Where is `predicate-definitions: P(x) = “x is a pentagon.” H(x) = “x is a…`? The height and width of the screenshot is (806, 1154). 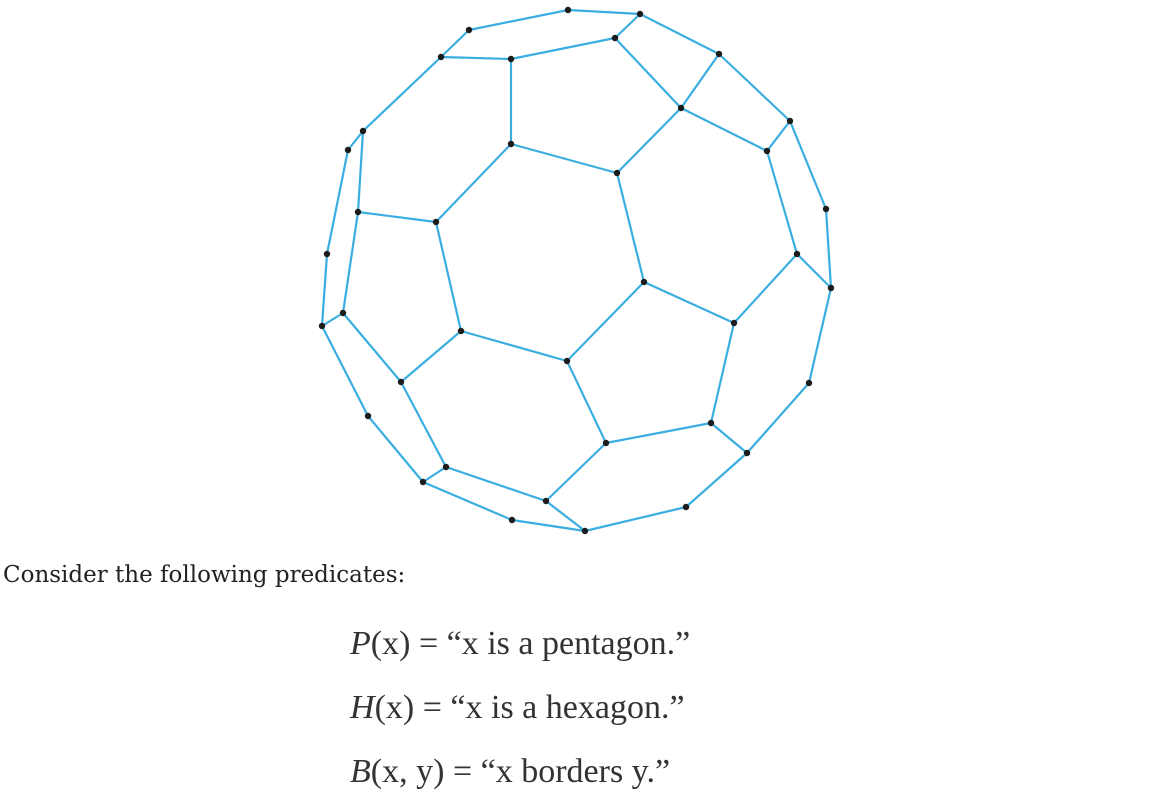 predicate-definitions: P(x) = “x is a pentagon.” H(x) = “x is a… is located at coordinates (520, 708).